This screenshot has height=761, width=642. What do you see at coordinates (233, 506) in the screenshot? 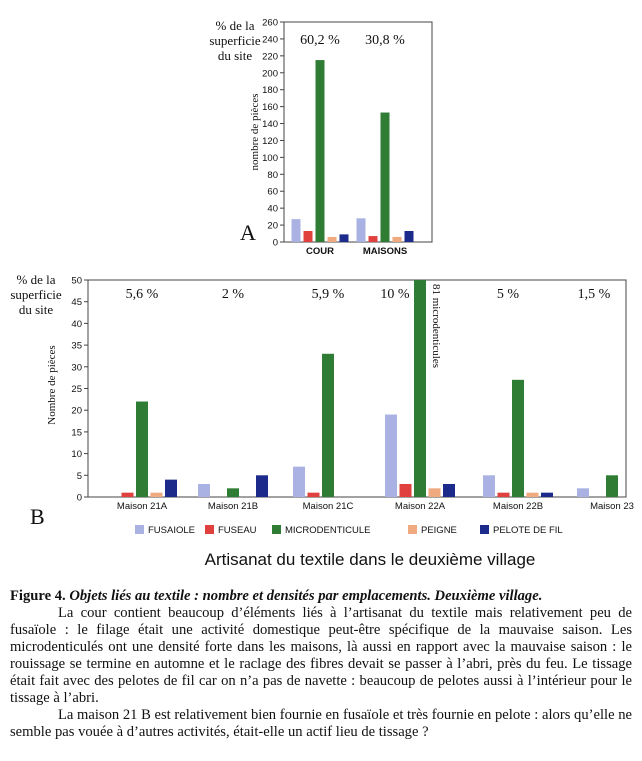
I see `x-tick-label: Maison 21B` at bounding box center [233, 506].